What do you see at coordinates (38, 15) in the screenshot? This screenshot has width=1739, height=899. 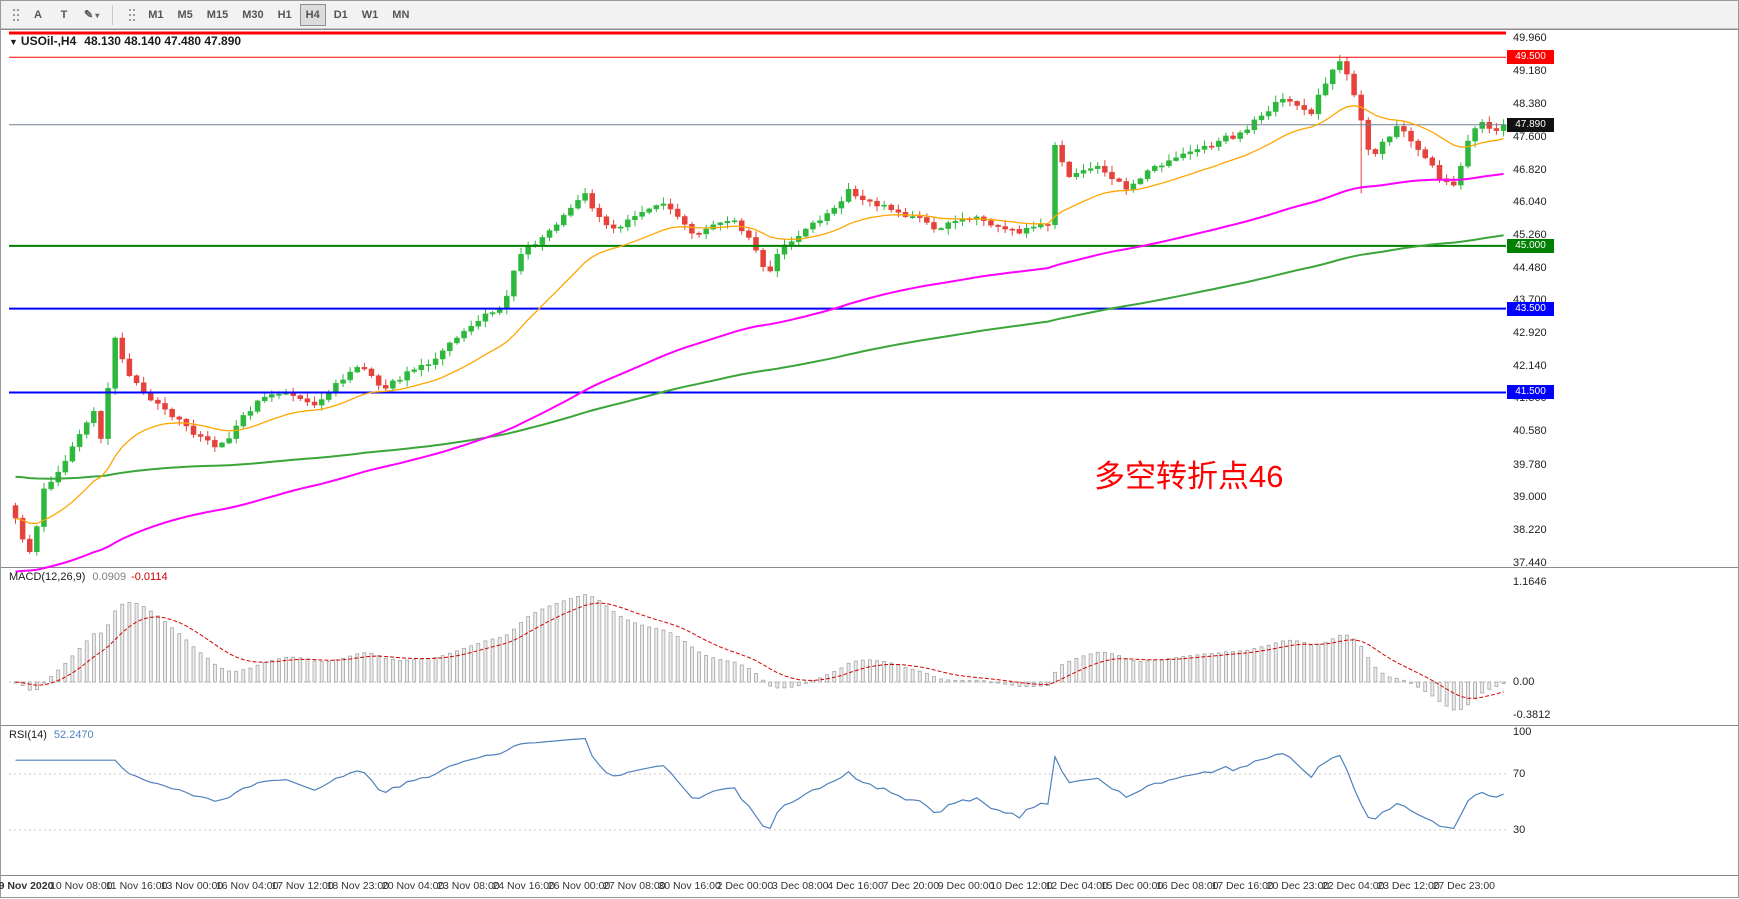 I see `arrow-tool-button: A` at bounding box center [38, 15].